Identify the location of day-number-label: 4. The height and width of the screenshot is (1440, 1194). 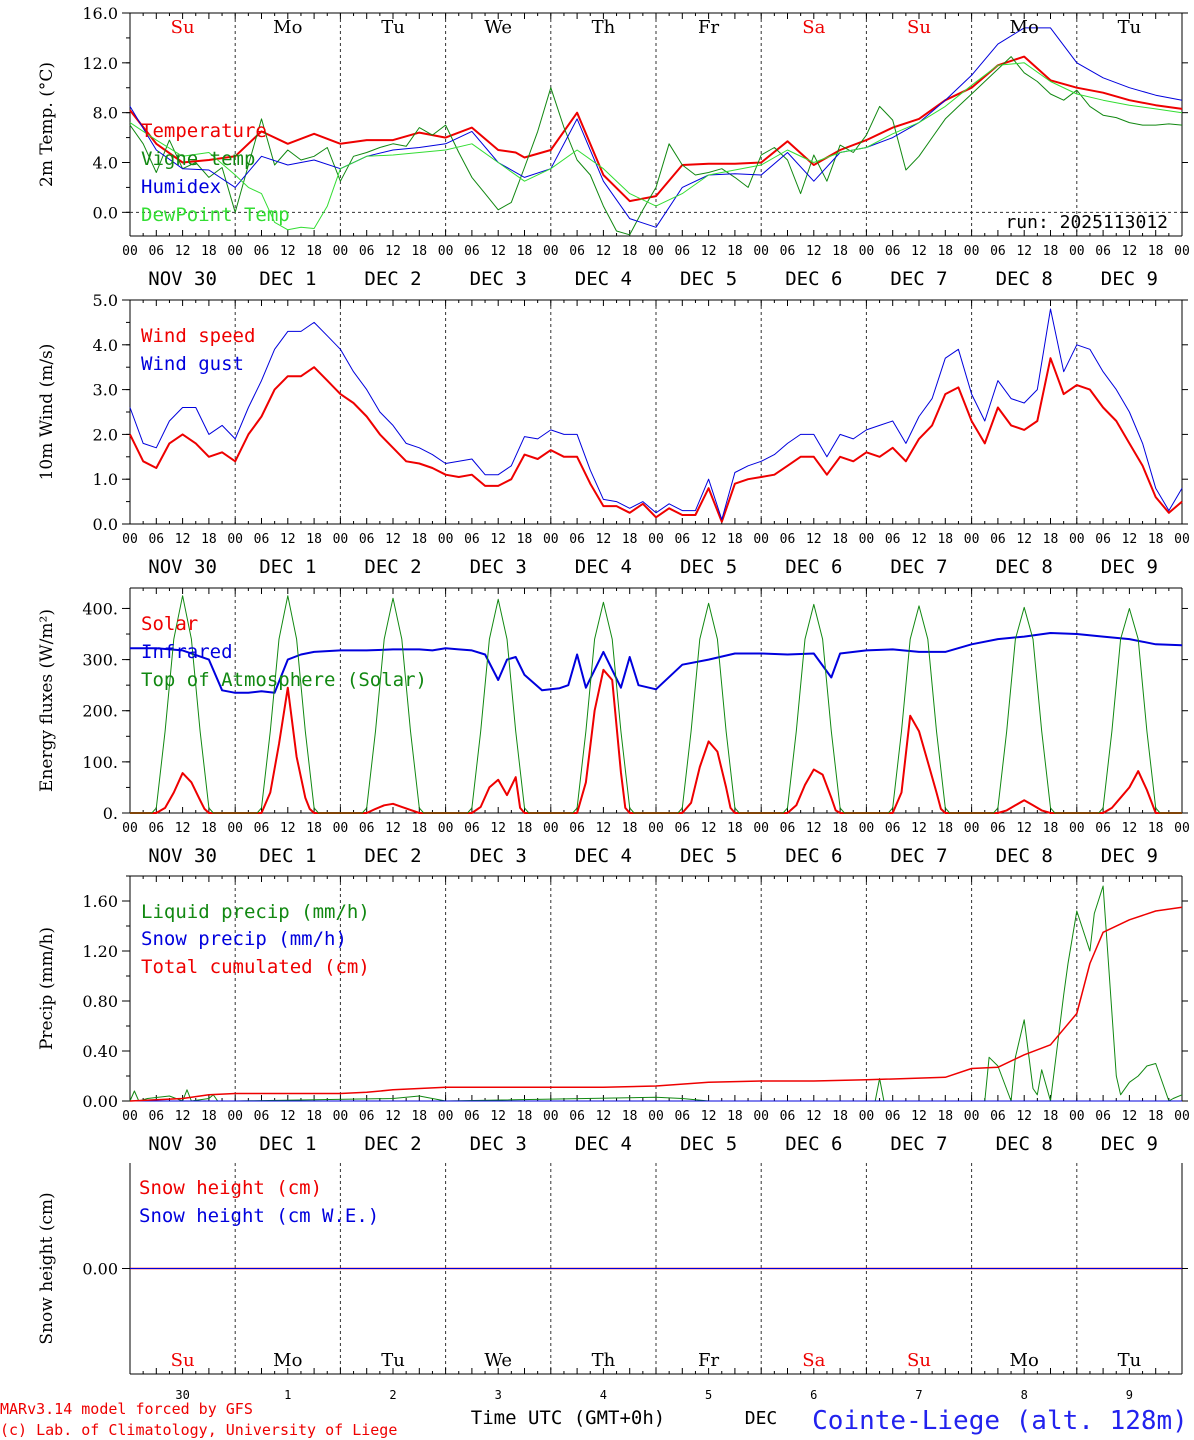
(603, 1395).